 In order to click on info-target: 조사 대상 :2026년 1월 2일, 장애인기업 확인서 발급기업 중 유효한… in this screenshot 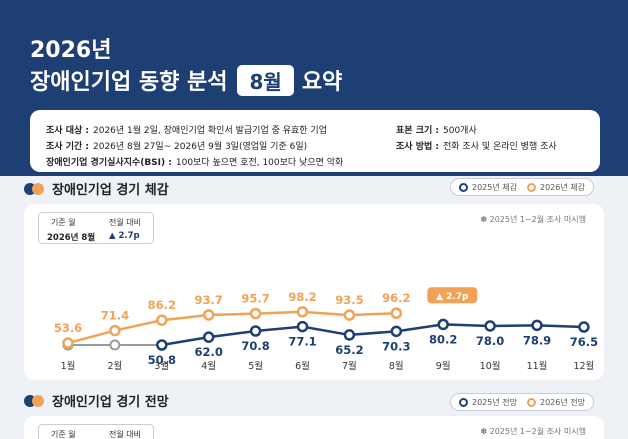, I will do `click(186, 131)`.